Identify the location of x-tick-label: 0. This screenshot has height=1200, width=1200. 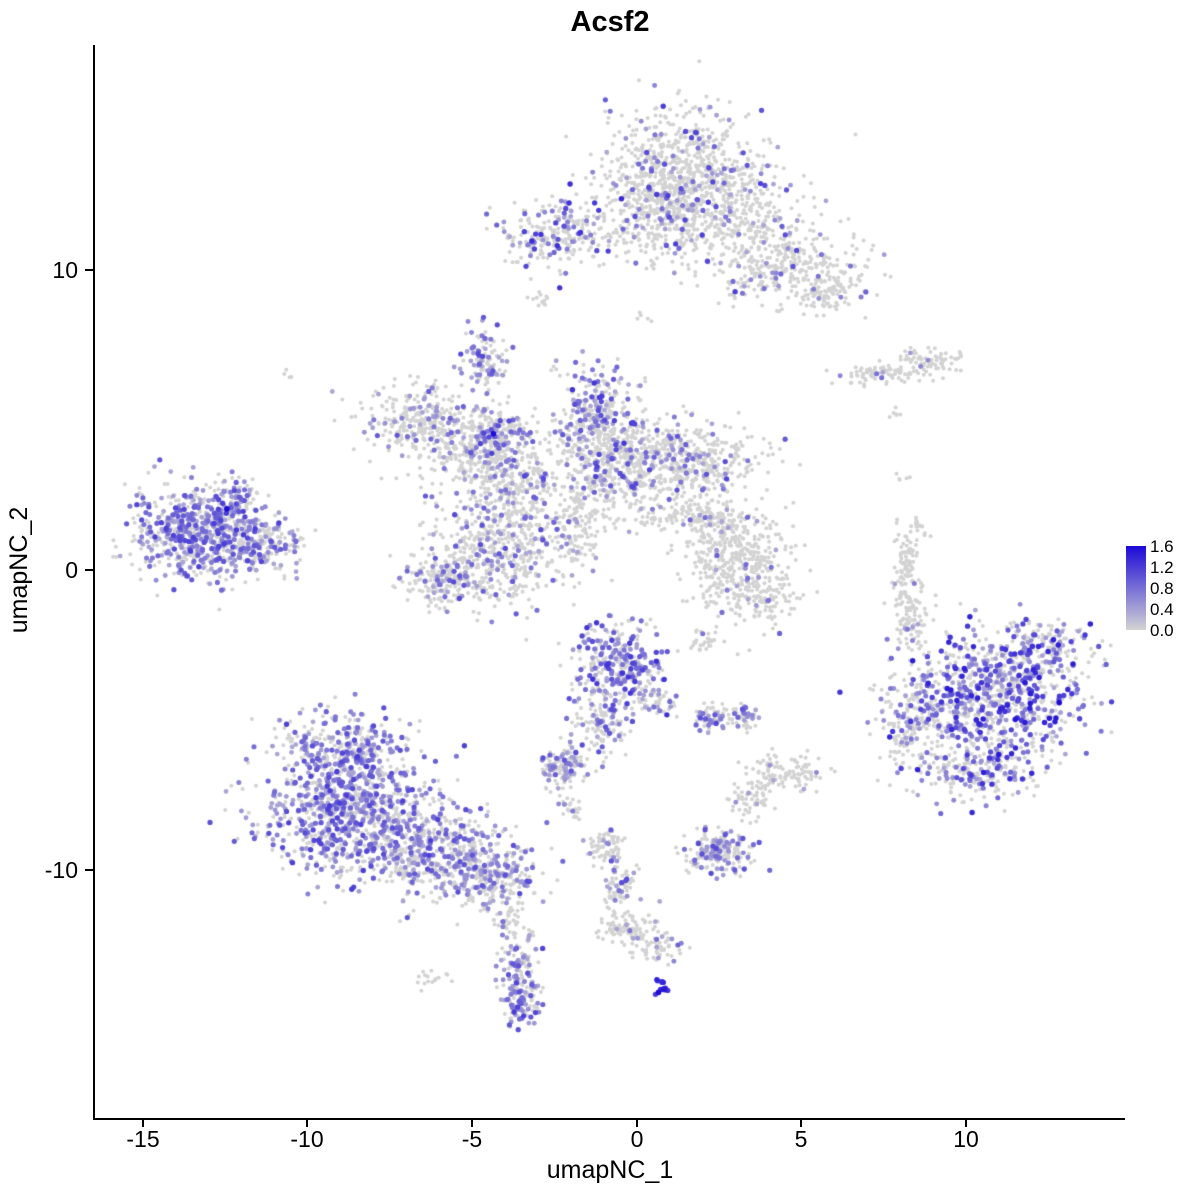
(637, 1139).